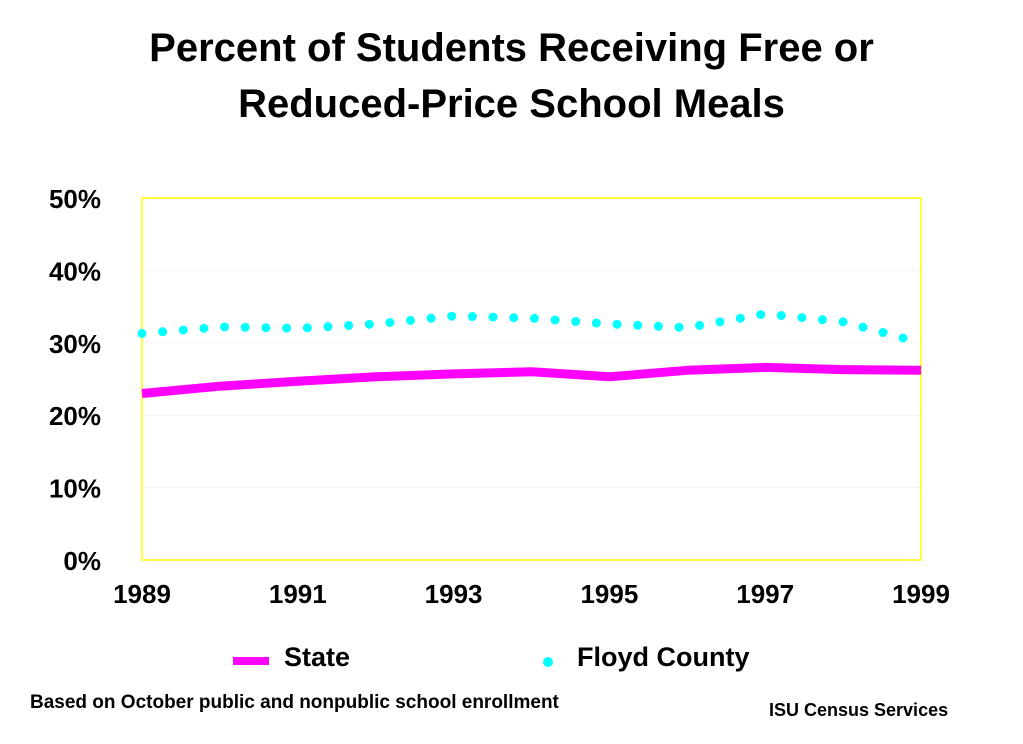  I want to click on series-group, so click(531, 353).